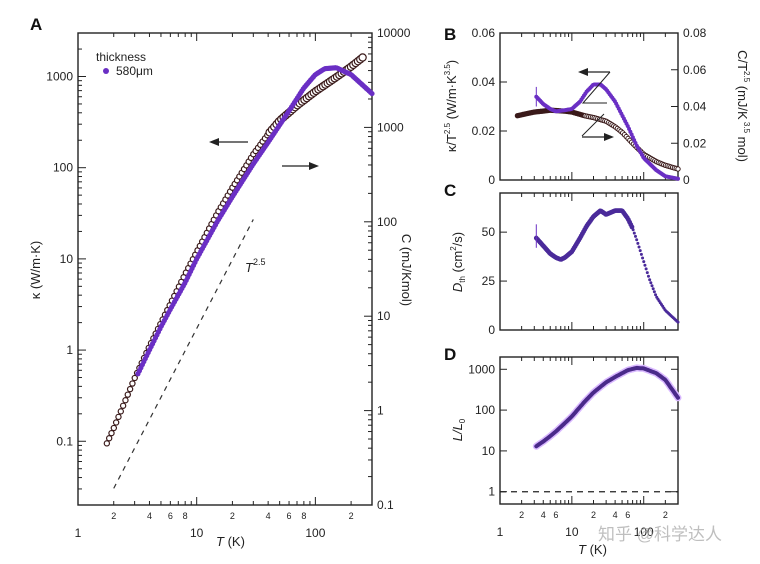 Image resolution: width=760 pixels, height=564 pixels. I want to click on legend-marker, so click(106, 71).